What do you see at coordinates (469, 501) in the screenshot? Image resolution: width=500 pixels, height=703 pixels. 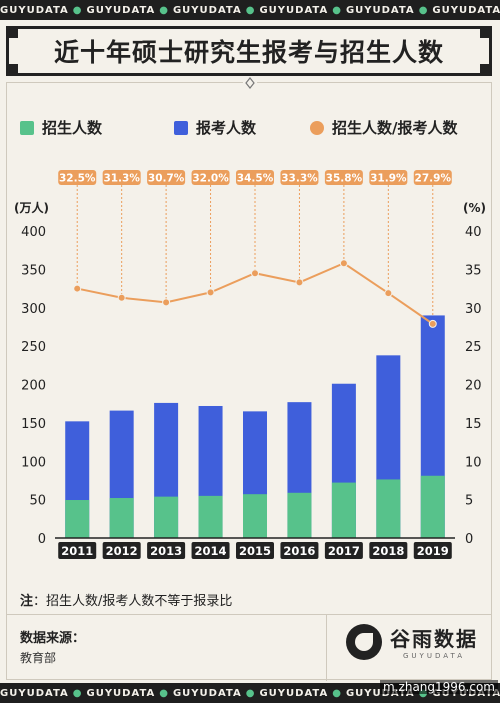 I see `y-tick-label-right: 5` at bounding box center [469, 501].